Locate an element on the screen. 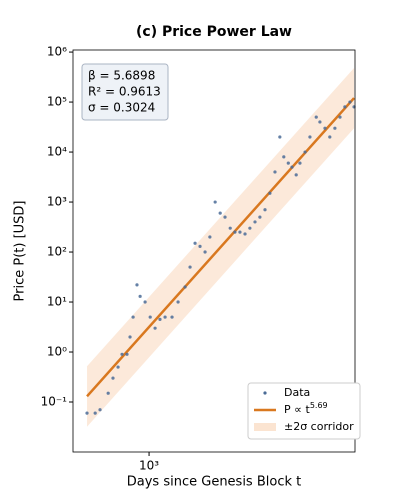  legend-label: Data is located at coordinates (297, 392).